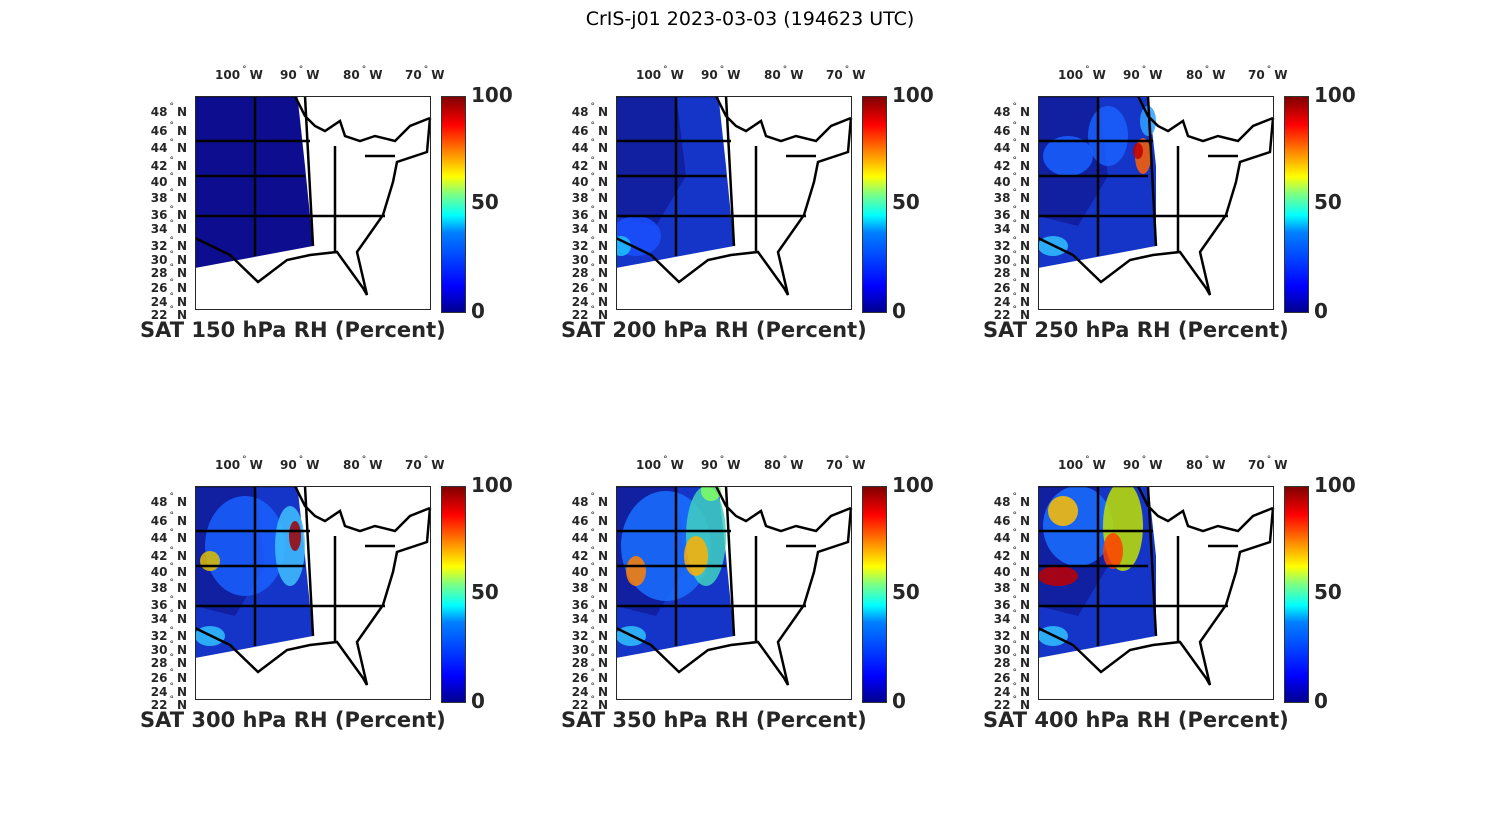 The image size is (1500, 825). What do you see at coordinates (750, 19) in the screenshot?
I see `figure-title: CrIS-j01 2023-03-03 (194623 UTC)` at bounding box center [750, 19].